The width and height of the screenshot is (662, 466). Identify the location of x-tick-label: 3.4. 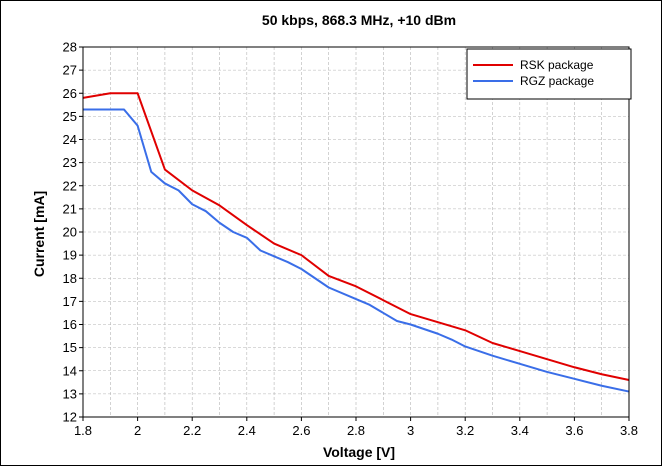
(520, 430).